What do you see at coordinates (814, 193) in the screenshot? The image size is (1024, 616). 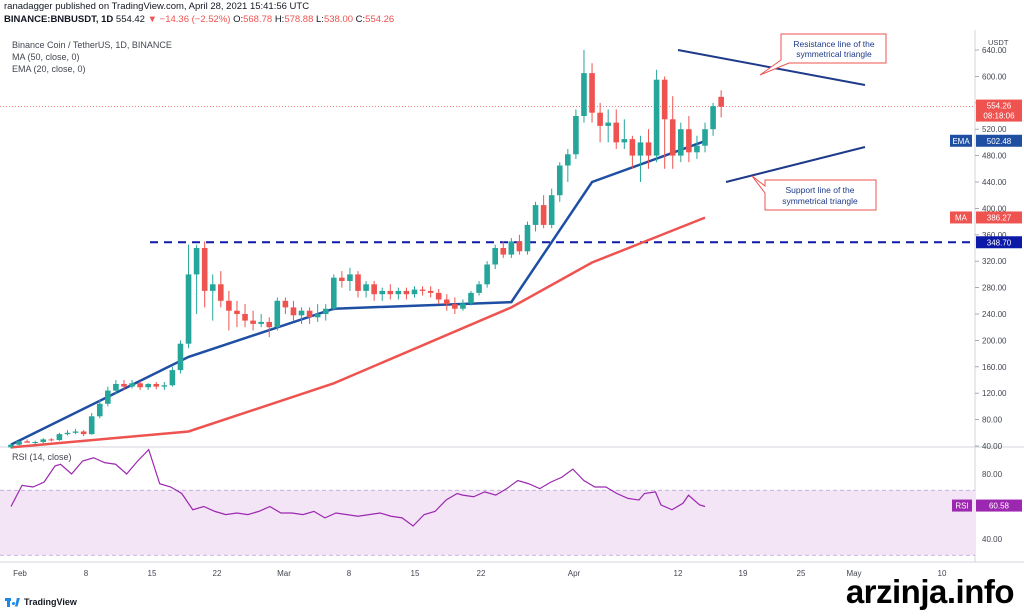 I see `support-callout-box` at bounding box center [814, 193].